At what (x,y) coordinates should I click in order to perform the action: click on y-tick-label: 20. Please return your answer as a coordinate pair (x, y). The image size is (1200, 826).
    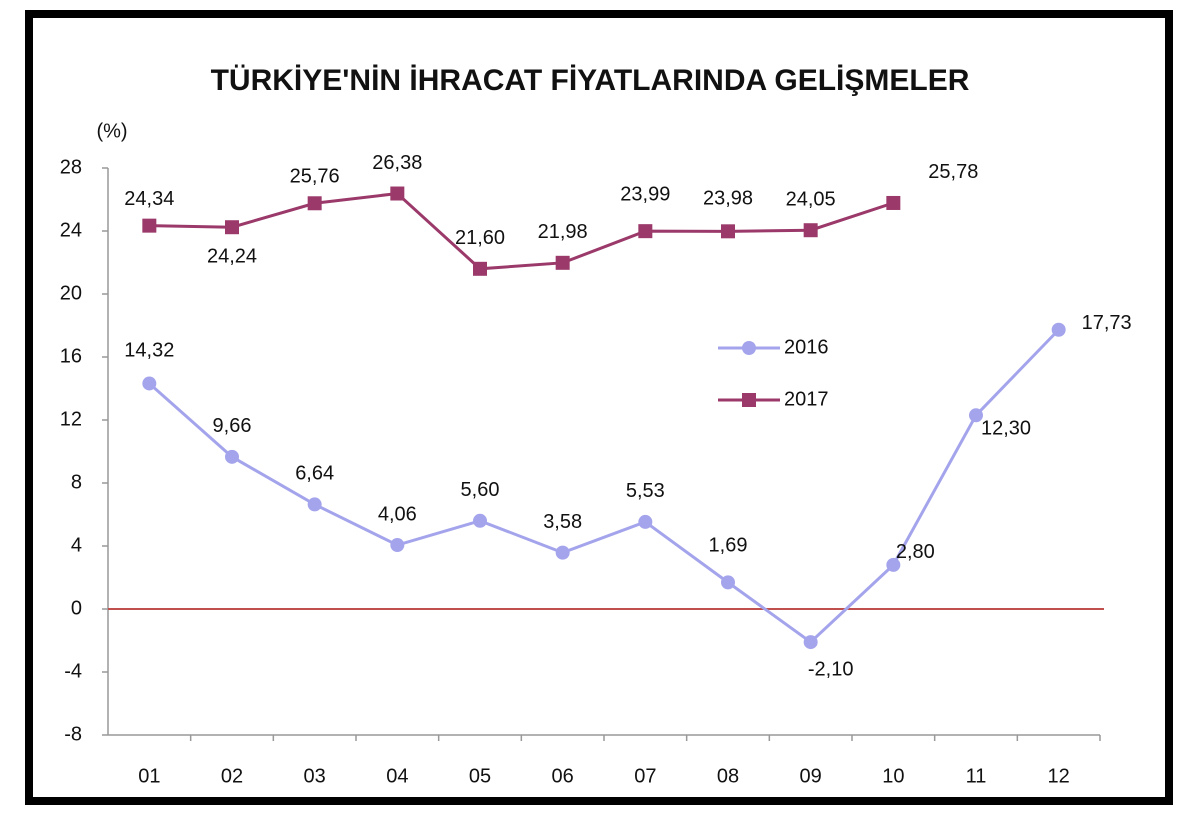
    Looking at the image, I should click on (71, 293).